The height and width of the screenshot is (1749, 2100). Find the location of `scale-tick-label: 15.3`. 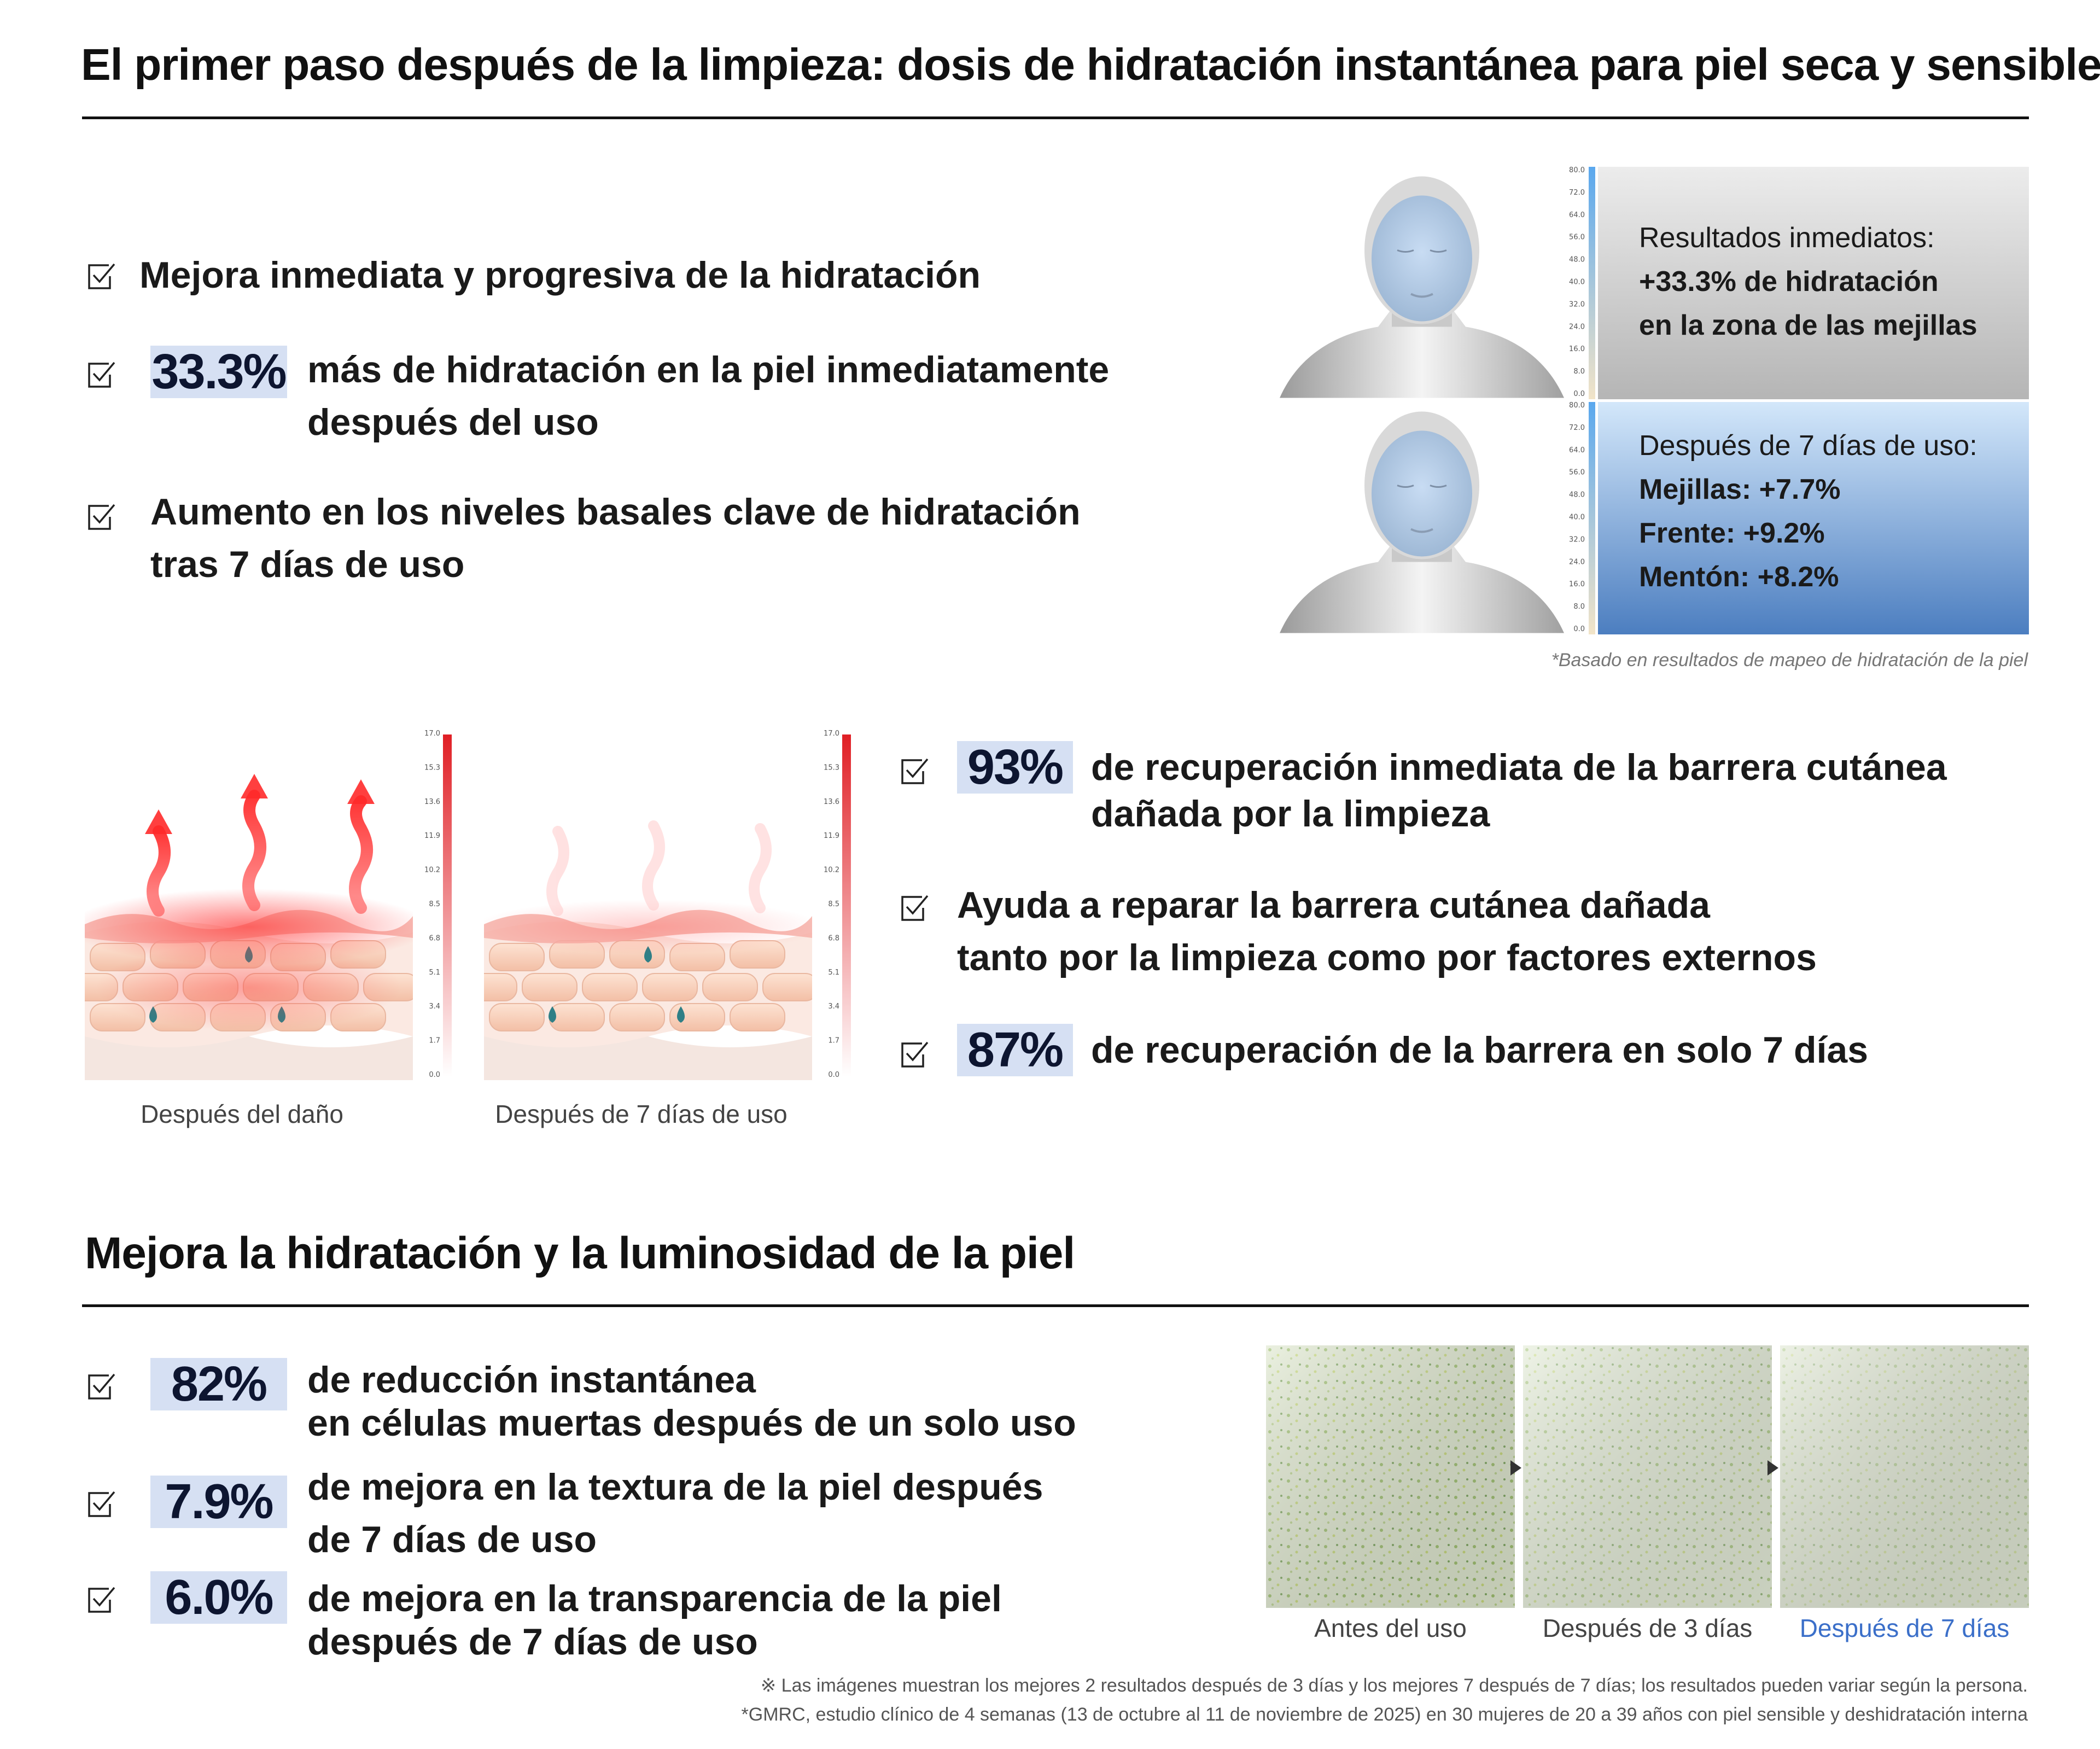

scale-tick-label: 15.3 is located at coordinates (432, 767).